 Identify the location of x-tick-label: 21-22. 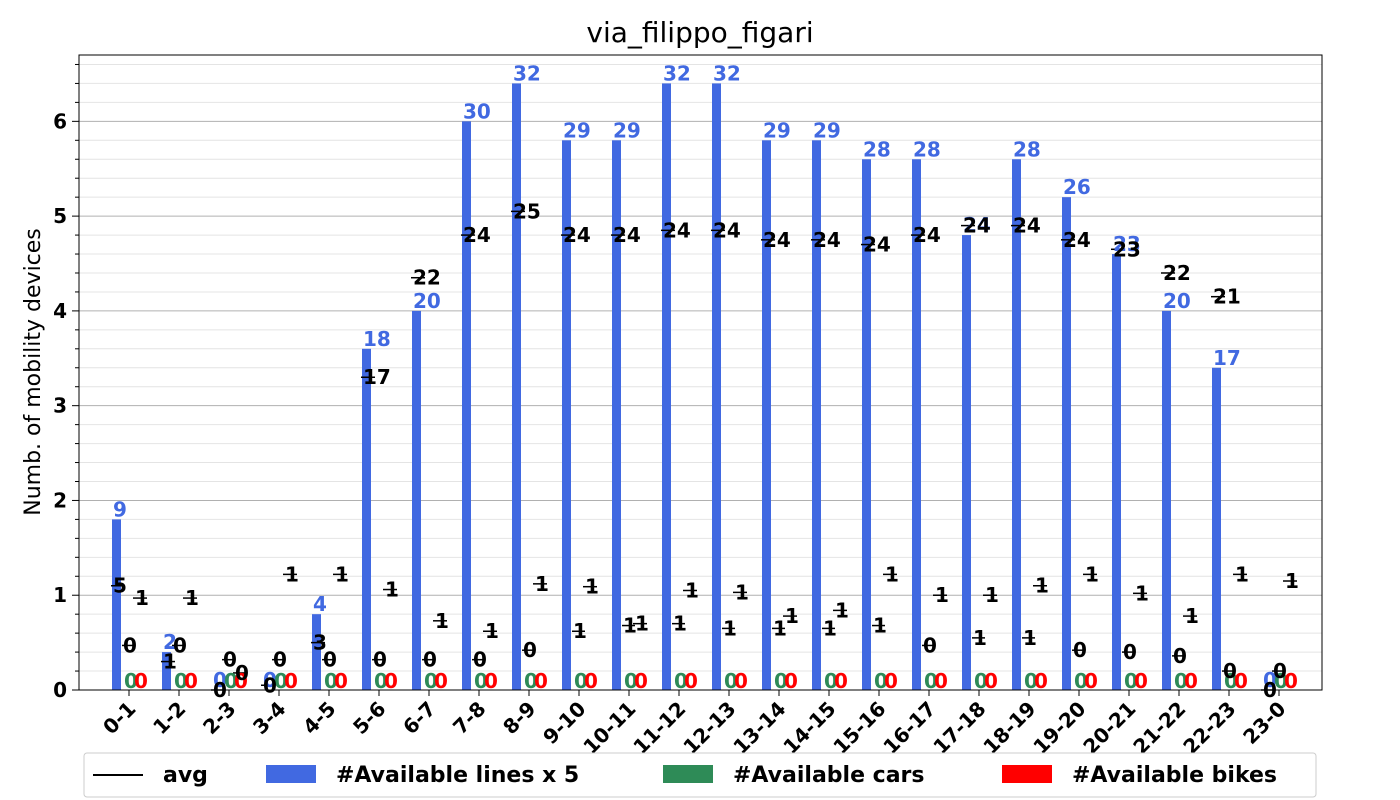
(1159, 728).